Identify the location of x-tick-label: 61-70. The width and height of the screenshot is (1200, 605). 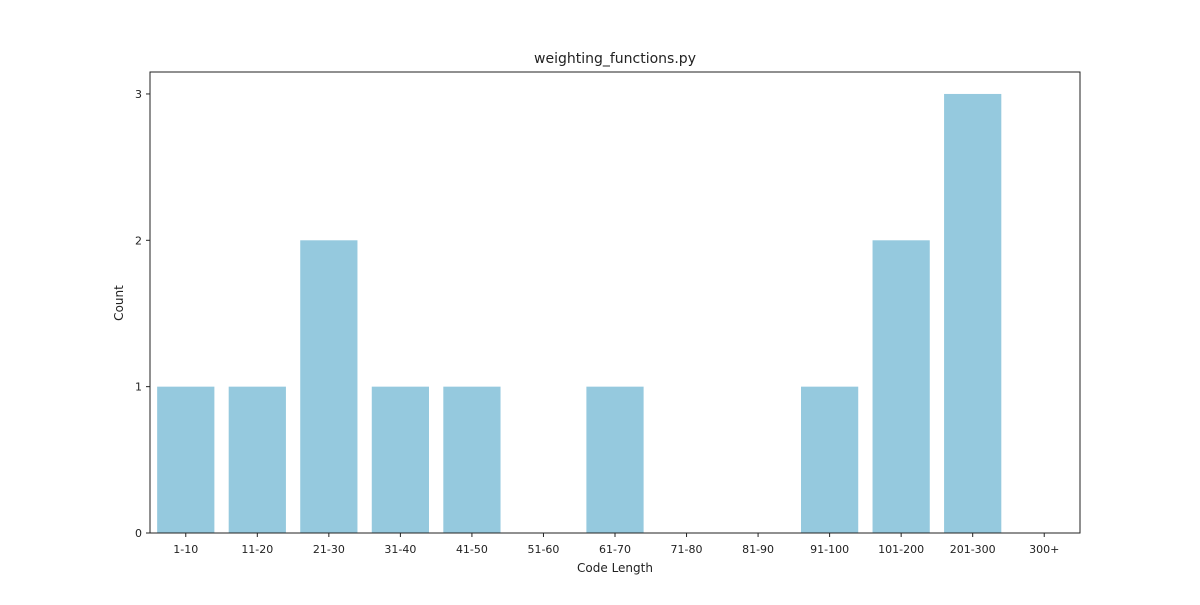
(615, 549).